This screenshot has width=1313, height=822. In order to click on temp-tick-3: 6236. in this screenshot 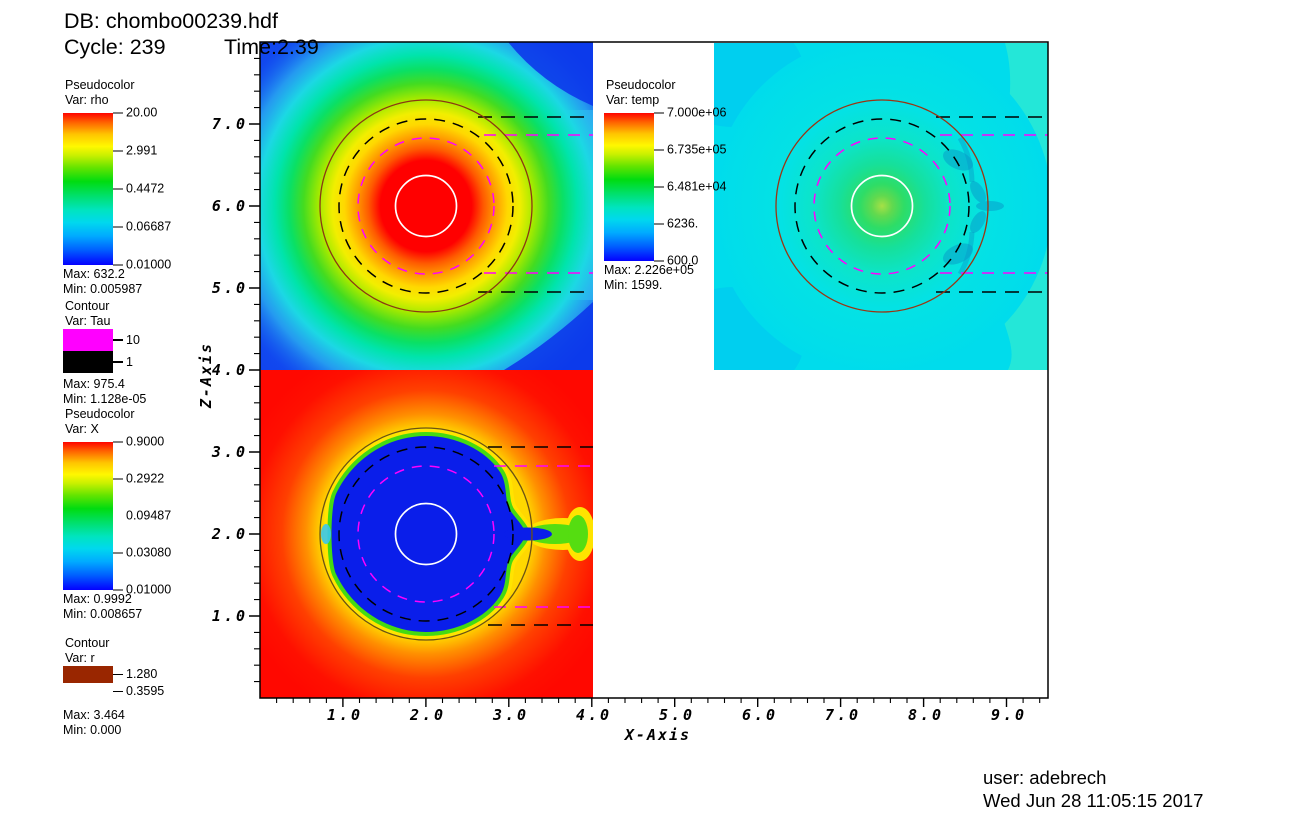, I will do `click(683, 223)`.